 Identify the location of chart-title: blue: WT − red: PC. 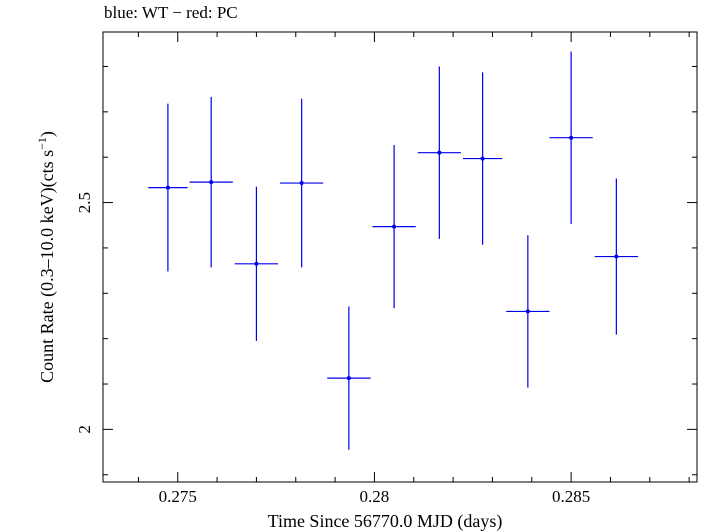
(171, 12).